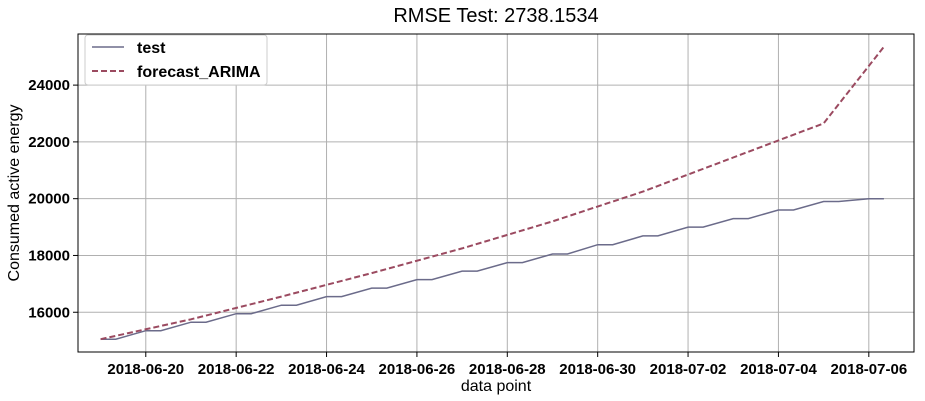 The image size is (925, 401). What do you see at coordinates (688, 369) in the screenshot?
I see `x-tick-label: 2018-07-02` at bounding box center [688, 369].